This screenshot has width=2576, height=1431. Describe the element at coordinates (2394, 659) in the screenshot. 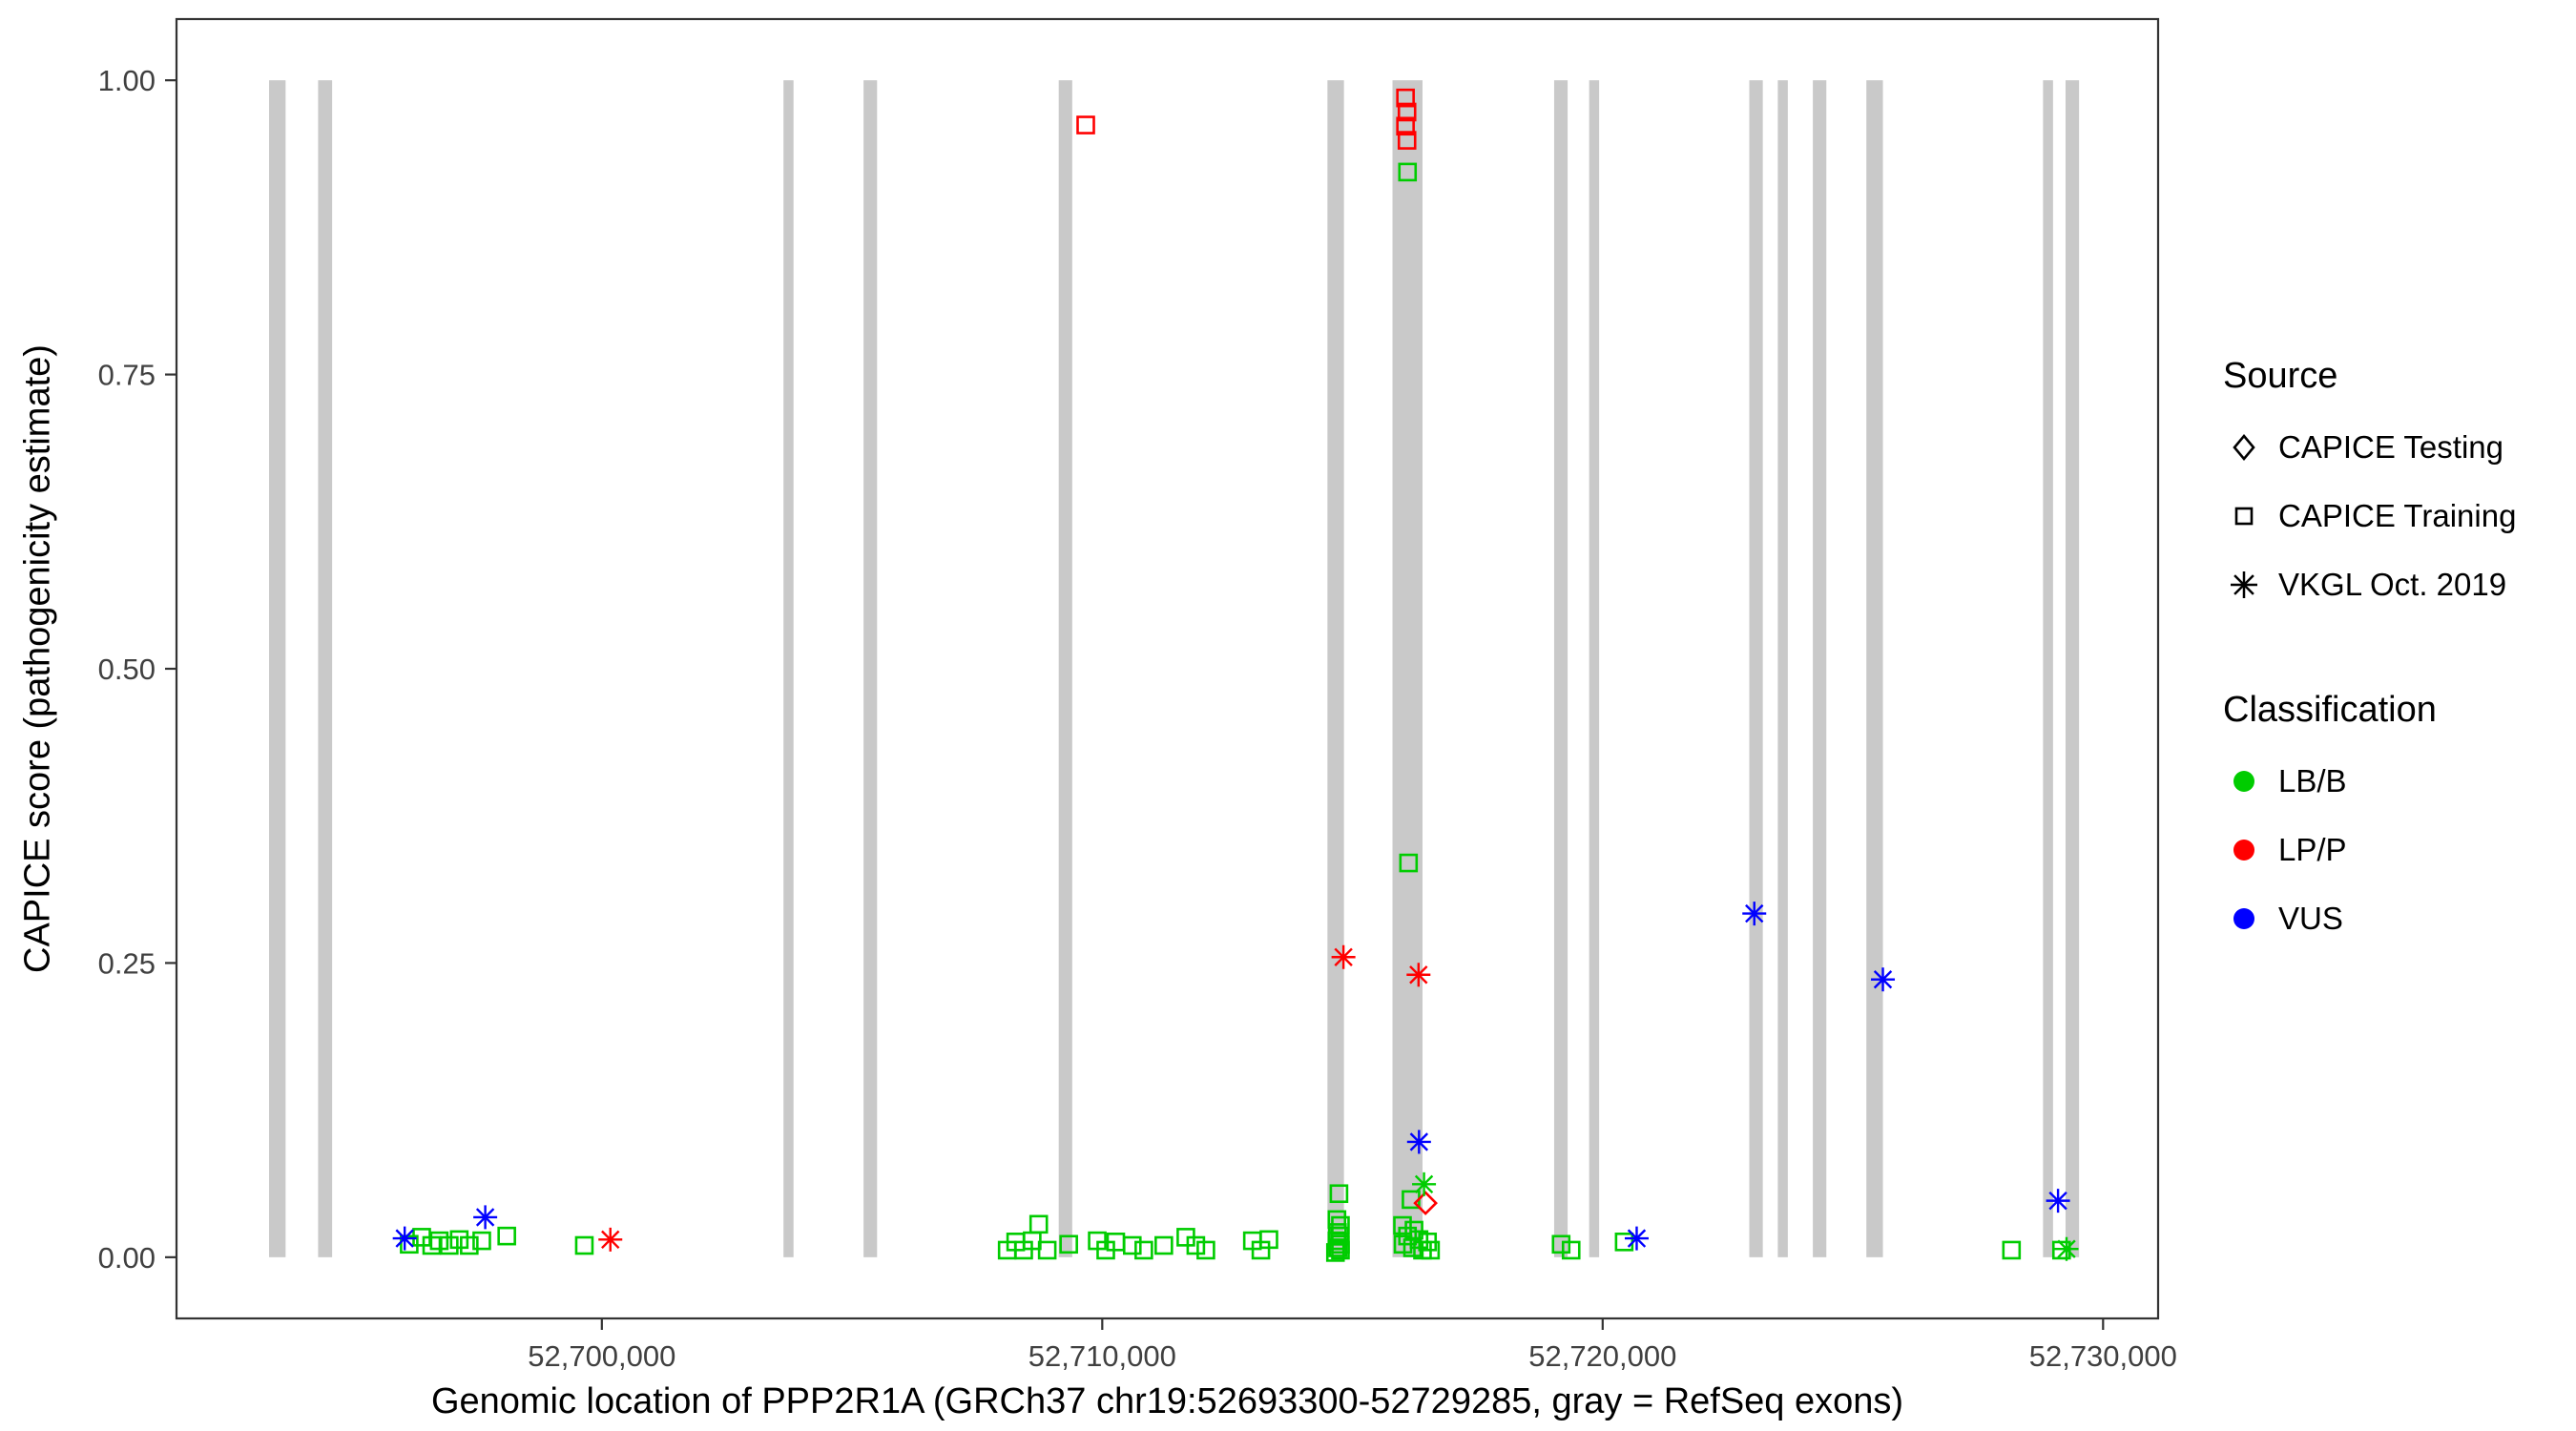

I see `legend: Source CAPICE Testing CAPICE Training` at that location.